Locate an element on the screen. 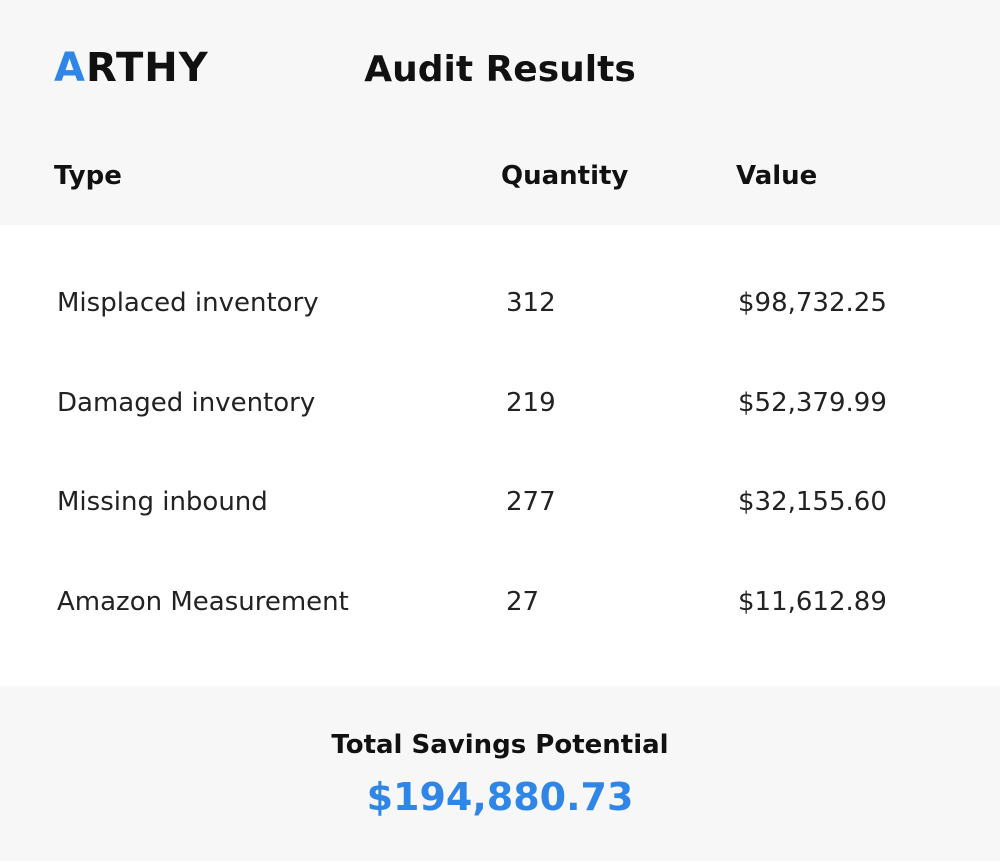  table-cell: $11,612.89 is located at coordinates (812, 601).